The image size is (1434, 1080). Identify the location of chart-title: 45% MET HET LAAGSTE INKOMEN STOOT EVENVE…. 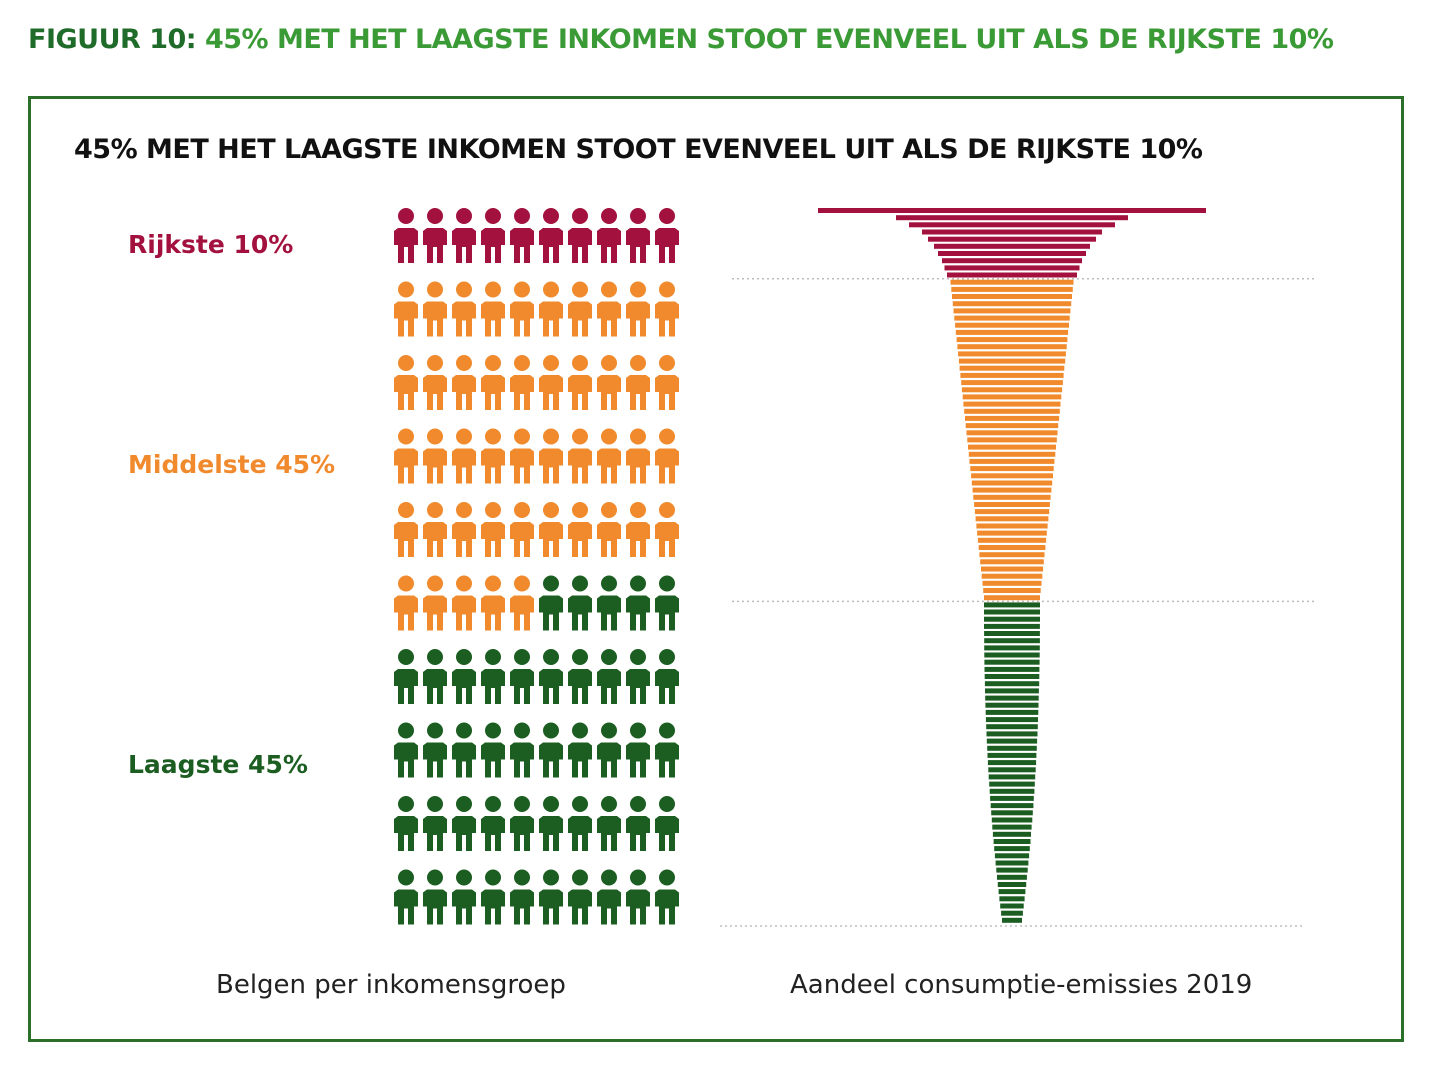
(638, 149).